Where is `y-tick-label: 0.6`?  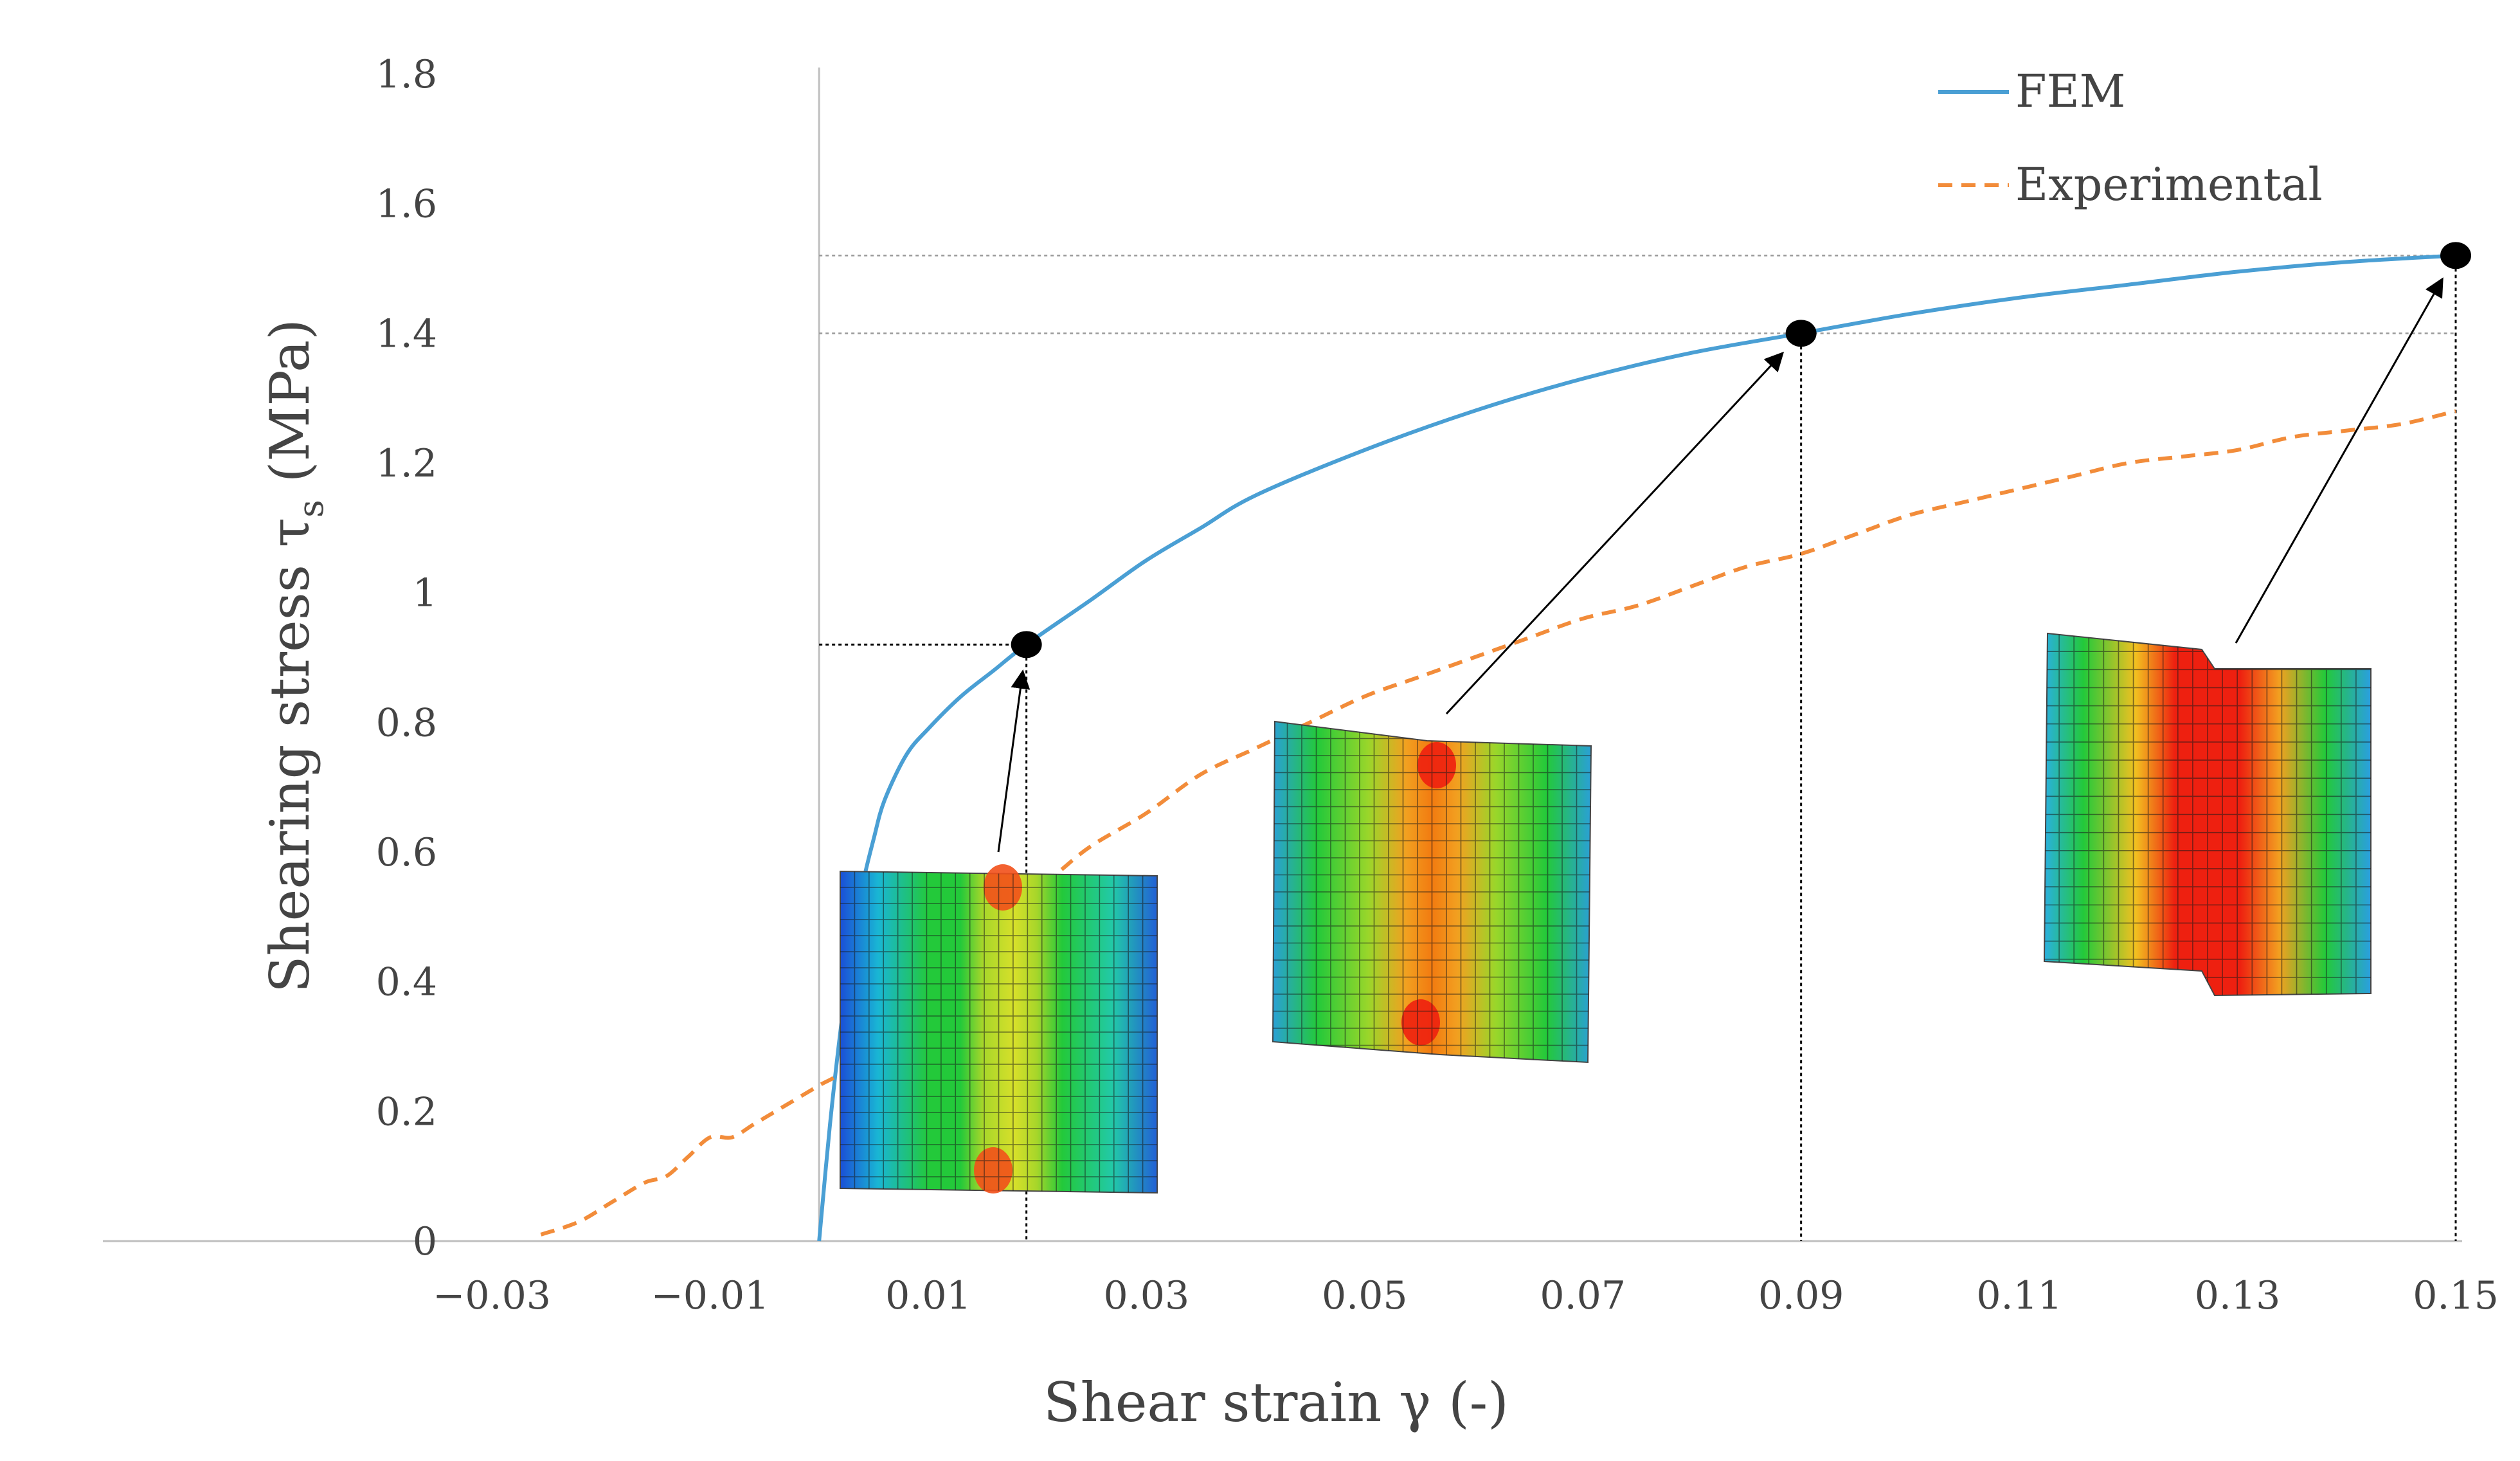
y-tick-label: 0.6 is located at coordinates (407, 853).